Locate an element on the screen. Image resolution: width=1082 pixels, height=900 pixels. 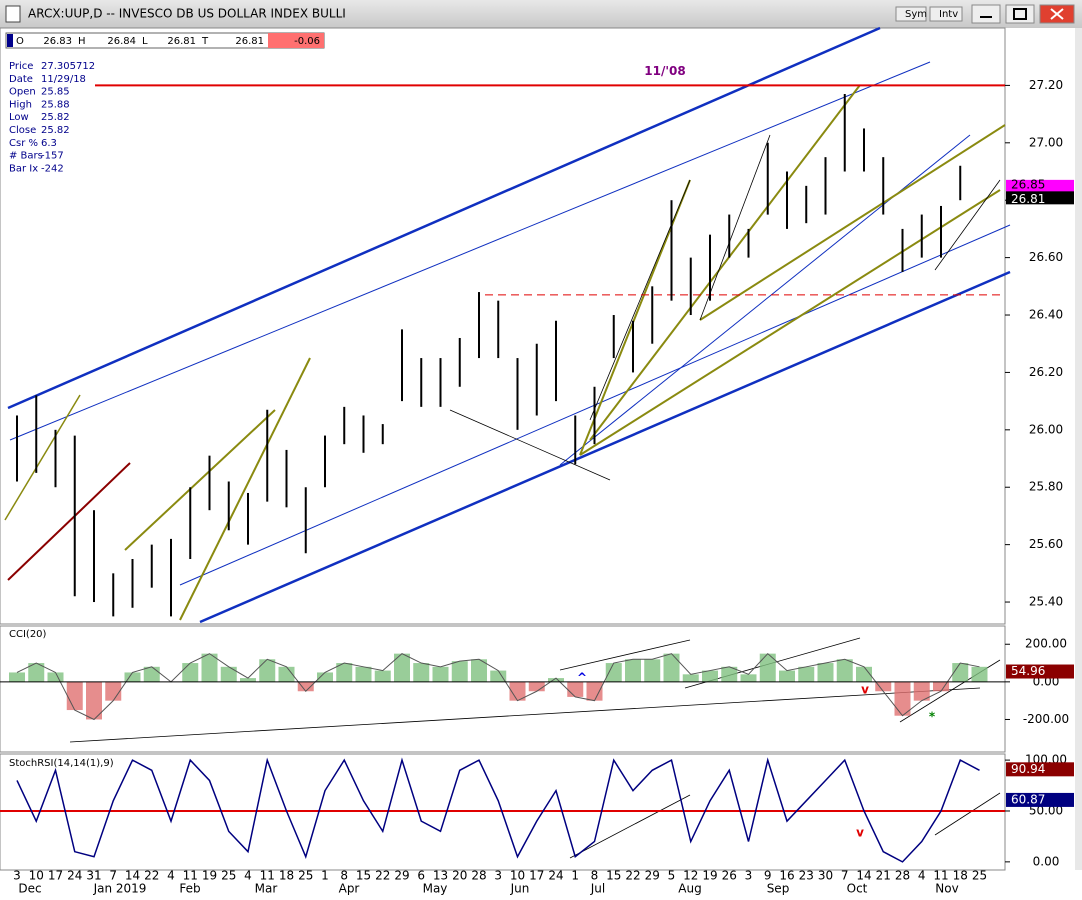
x-tick-label: 11 is located at coordinates (190, 876).